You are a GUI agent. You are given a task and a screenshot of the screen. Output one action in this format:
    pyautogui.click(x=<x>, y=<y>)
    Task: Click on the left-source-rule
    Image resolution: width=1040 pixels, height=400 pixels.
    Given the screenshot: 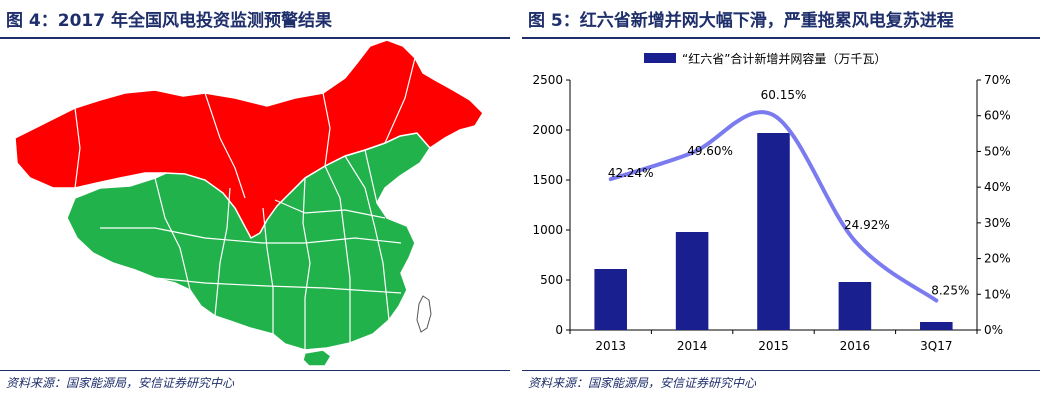 What is the action you would take?
    pyautogui.click(x=255, y=370)
    